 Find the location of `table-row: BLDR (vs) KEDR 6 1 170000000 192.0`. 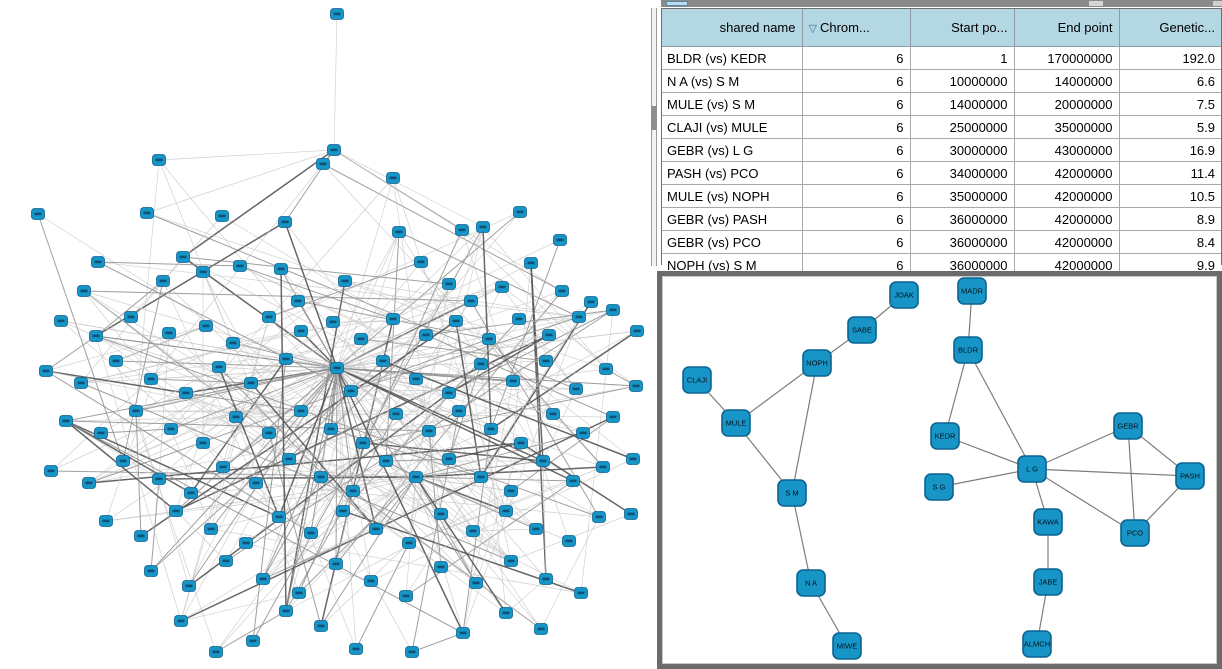

table-row: BLDR (vs) KEDR 6 1 170000000 192.0 is located at coordinates (941, 58).